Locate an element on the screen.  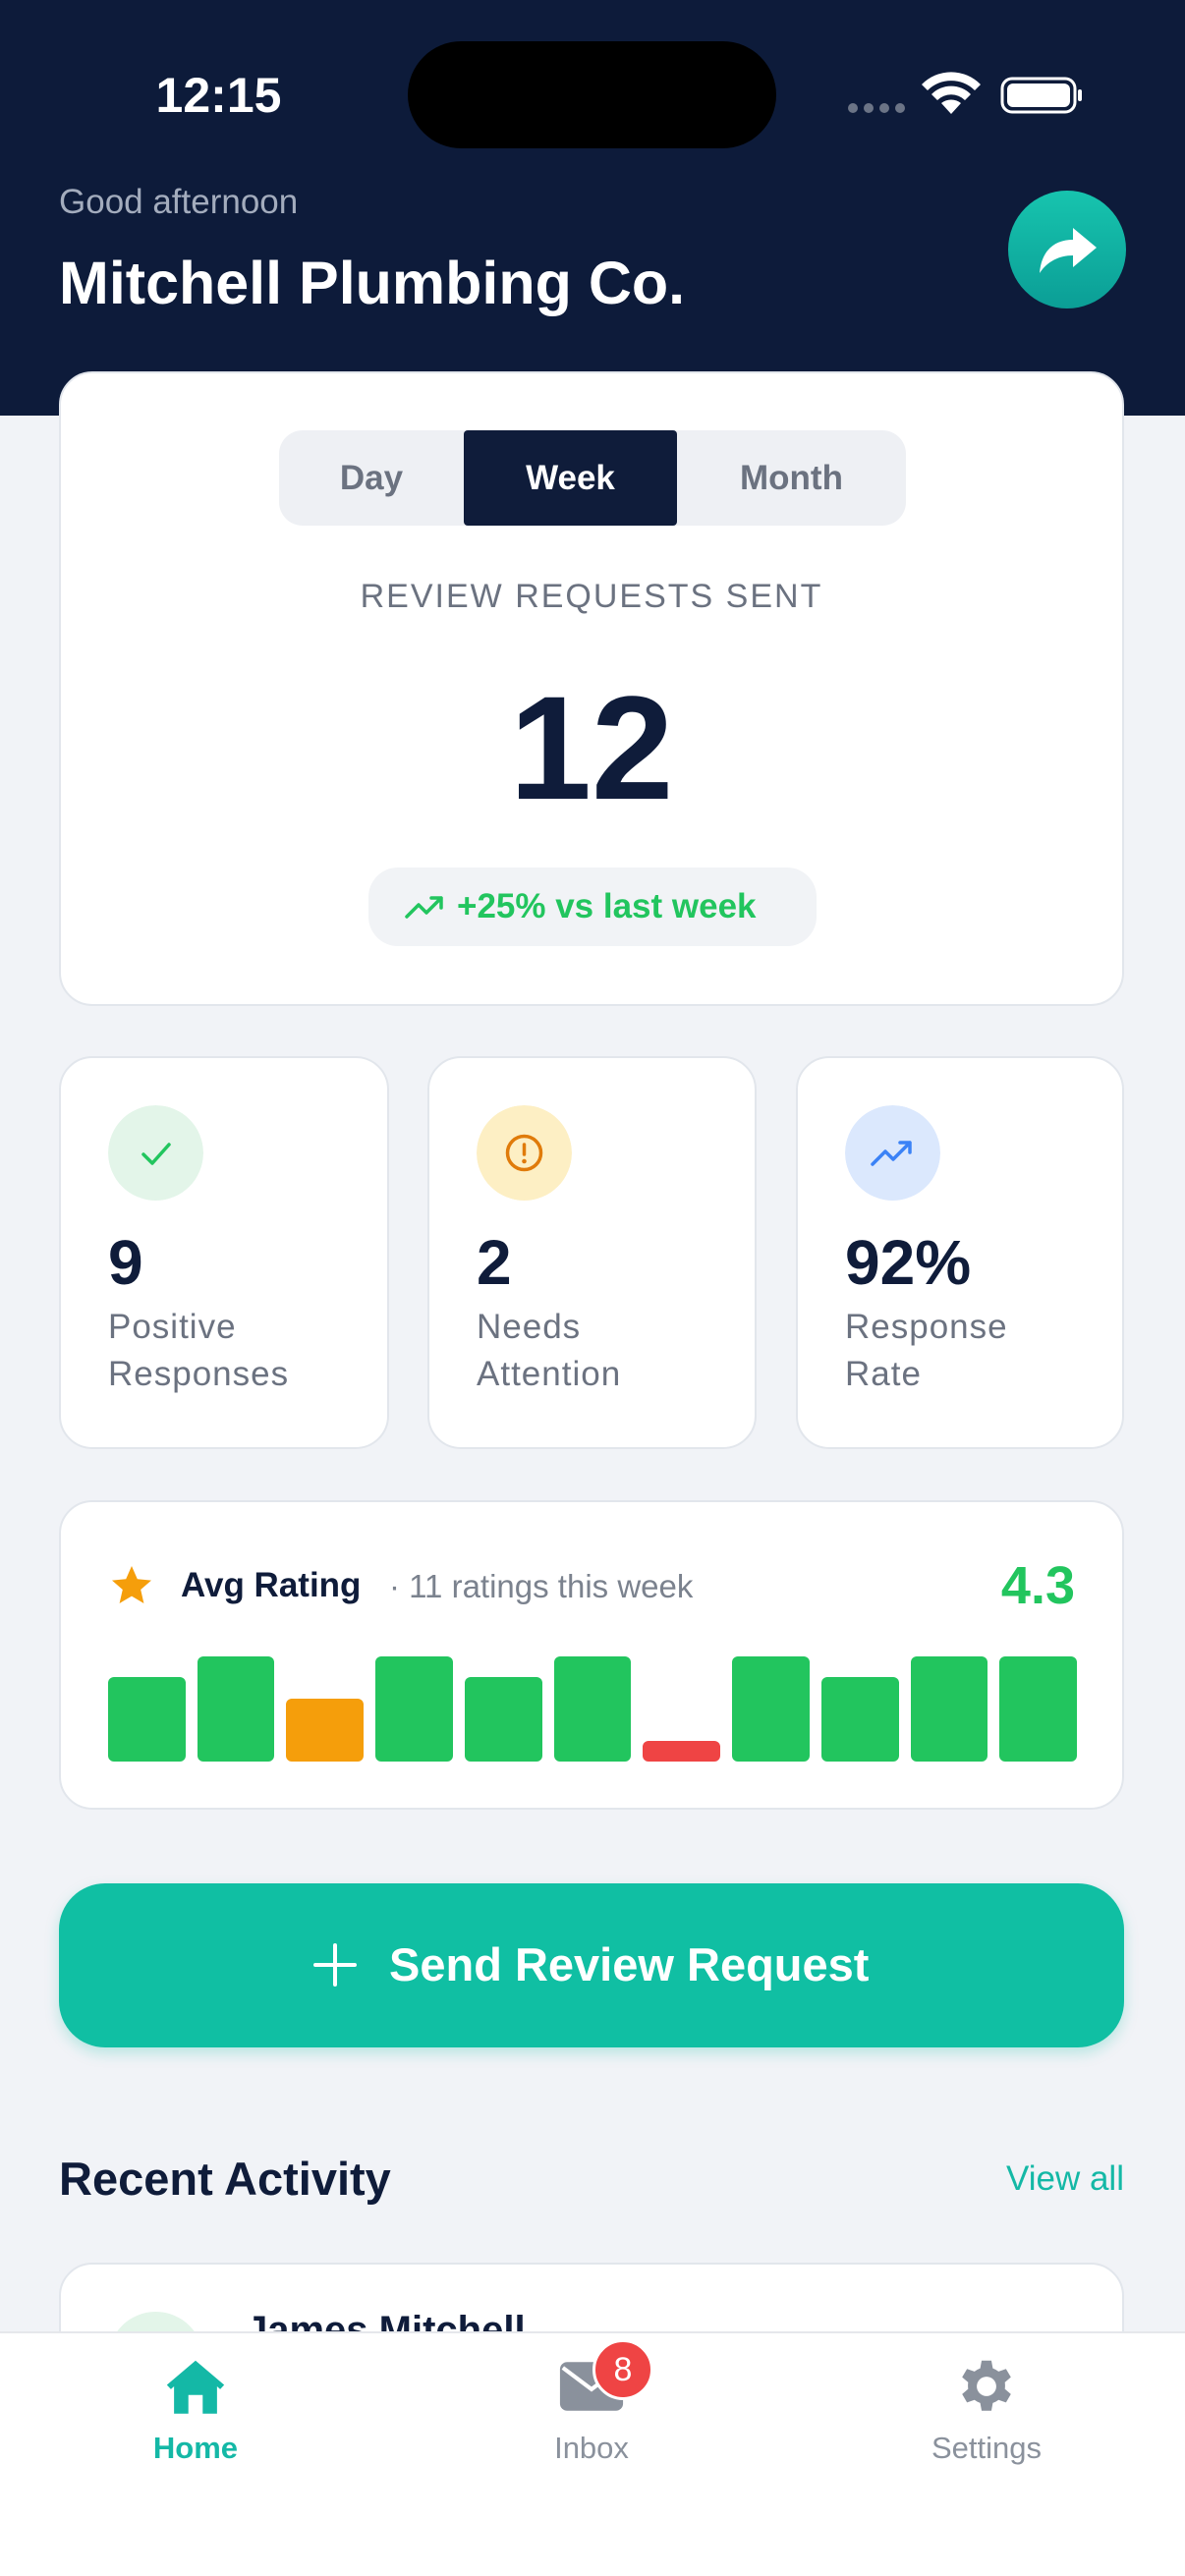
dynamic-island is located at coordinates (592, 94).